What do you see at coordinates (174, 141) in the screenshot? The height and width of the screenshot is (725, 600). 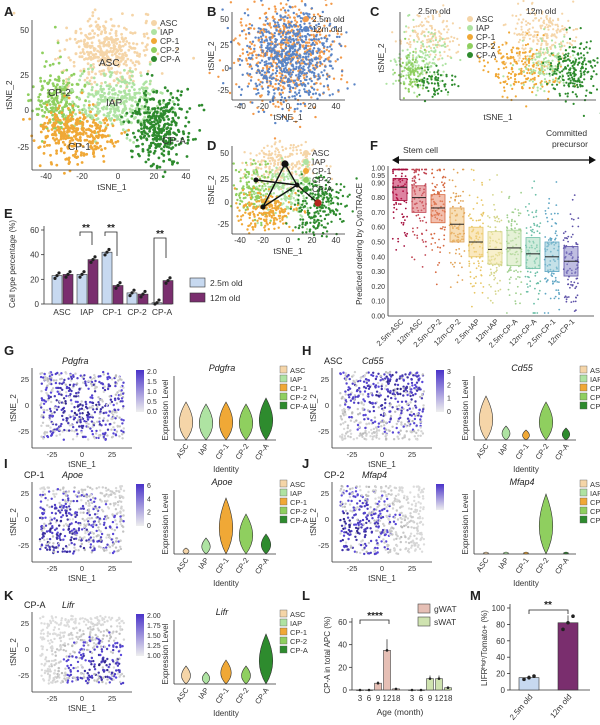 I see `cluster-label: CP-A` at bounding box center [174, 141].